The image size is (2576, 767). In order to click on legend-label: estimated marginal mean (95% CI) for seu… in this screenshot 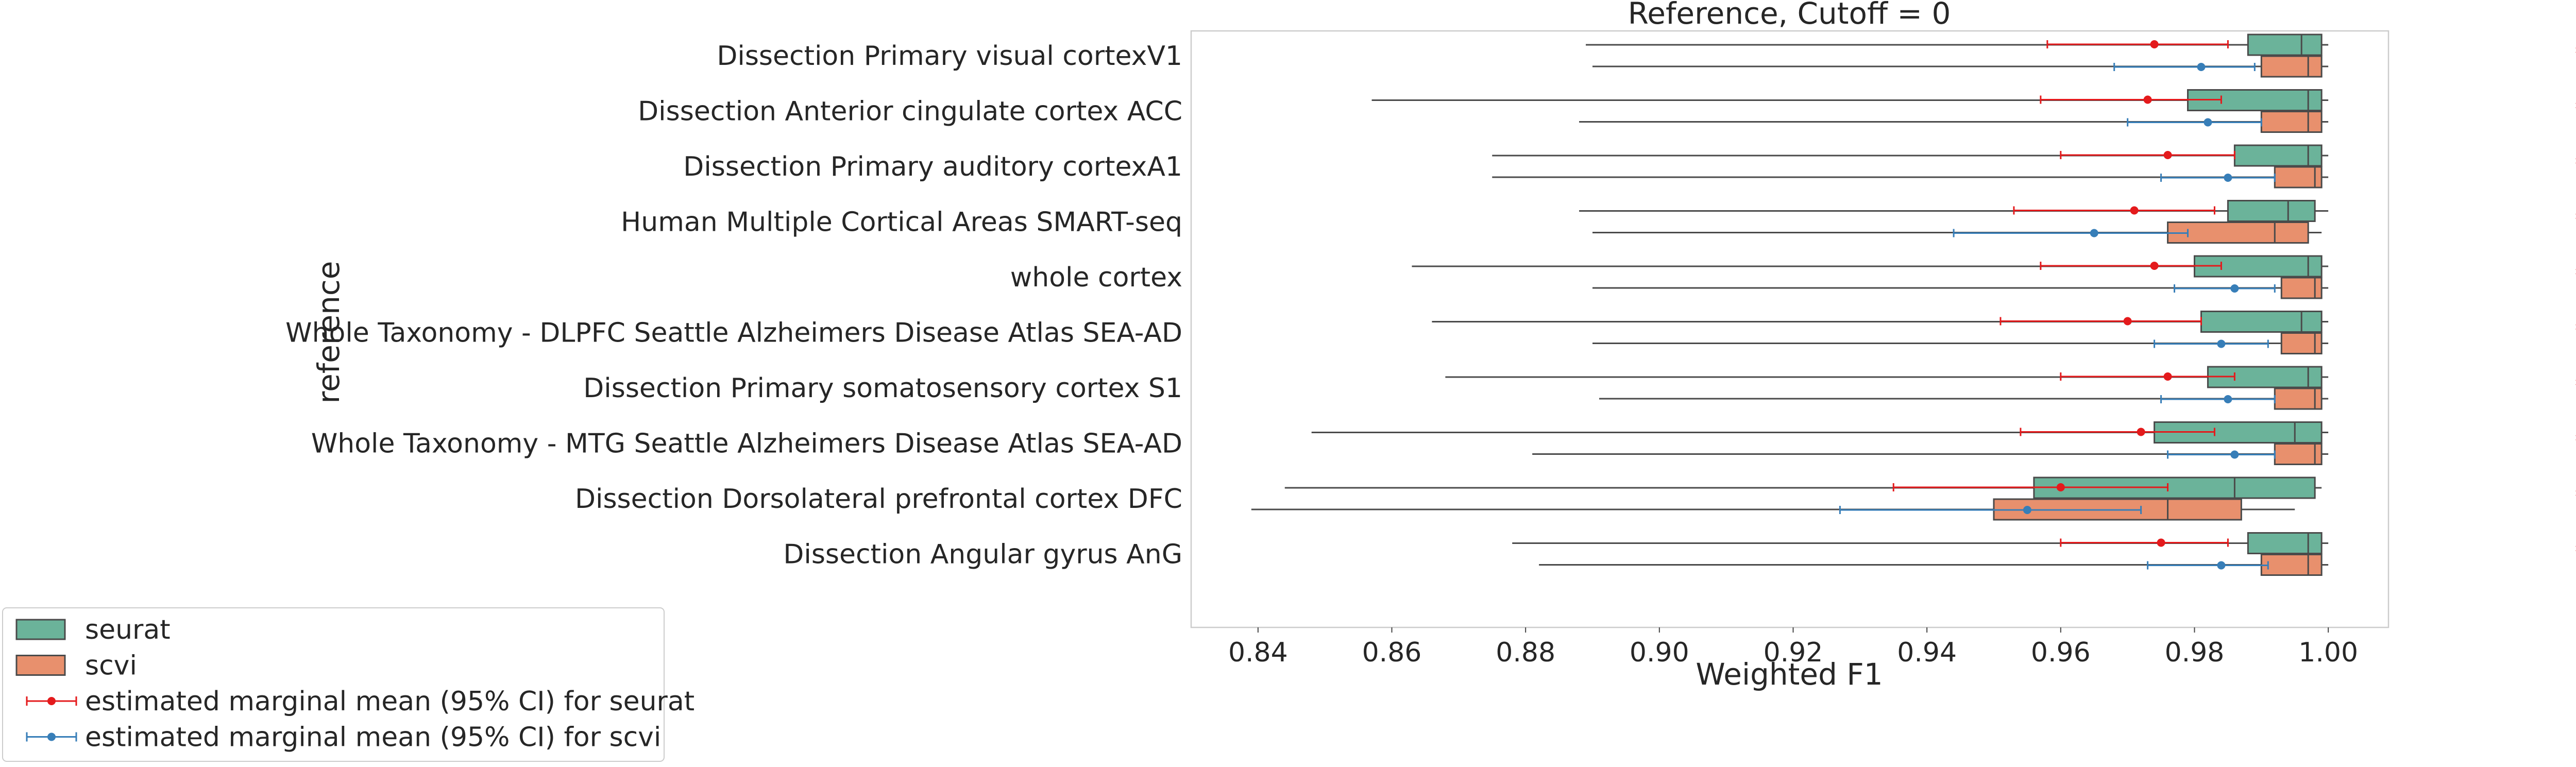, I will do `click(389, 701)`.